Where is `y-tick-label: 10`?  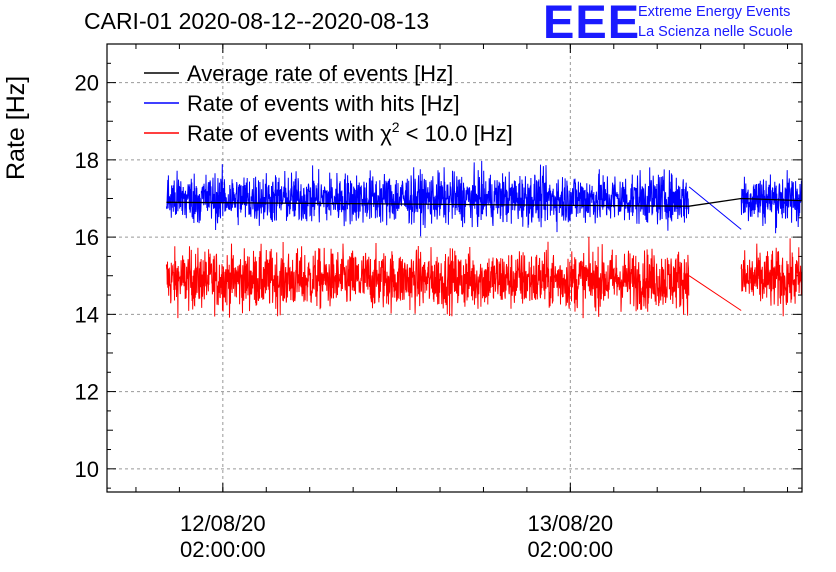
y-tick-label: 10 is located at coordinates (87, 469).